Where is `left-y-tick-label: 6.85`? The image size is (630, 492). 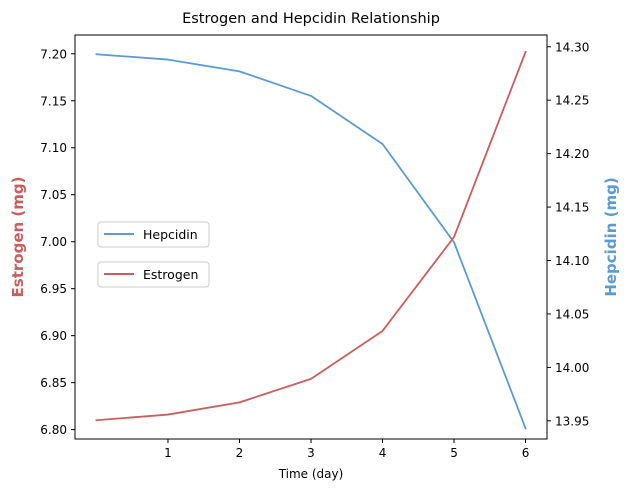 left-y-tick-label: 6.85 is located at coordinates (53, 383).